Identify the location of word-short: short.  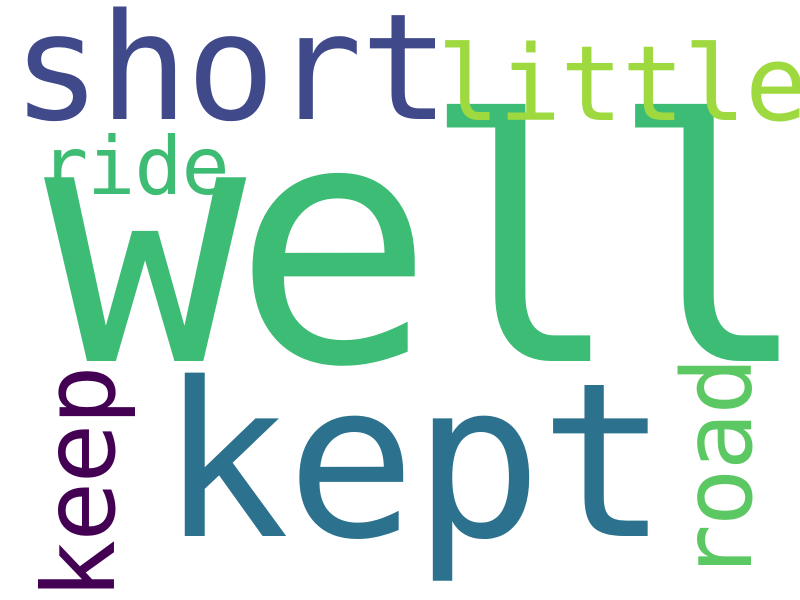
(231, 77).